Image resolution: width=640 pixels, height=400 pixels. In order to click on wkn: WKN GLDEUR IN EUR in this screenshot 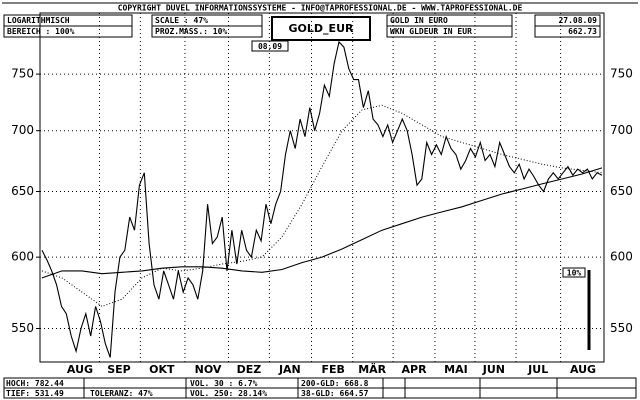, I will do `click(431, 31)`.